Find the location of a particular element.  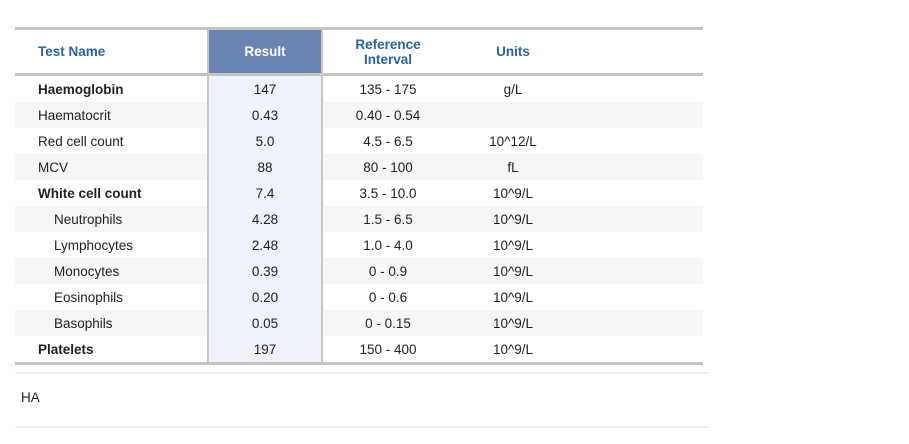

table-row: Haematocrit 0.43 0.40 - 0.54 is located at coordinates (359, 115).